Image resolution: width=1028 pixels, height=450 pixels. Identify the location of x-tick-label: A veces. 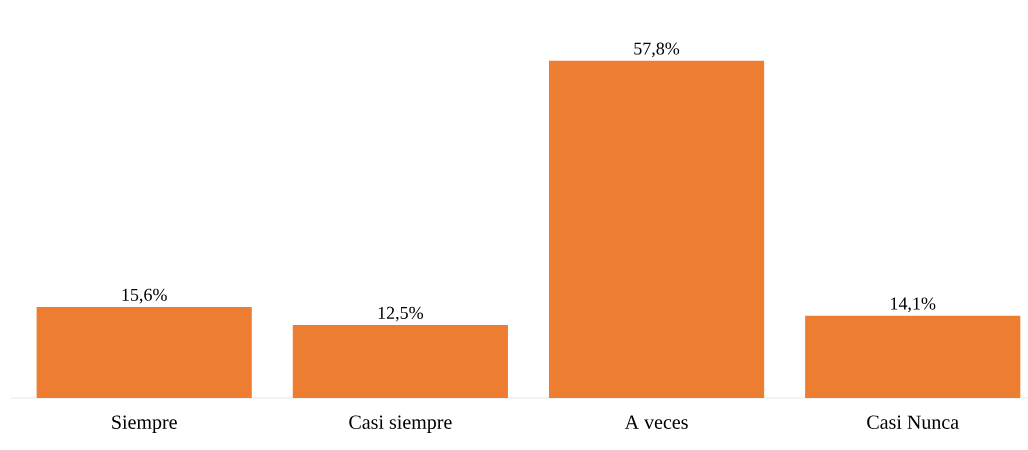
(656, 422).